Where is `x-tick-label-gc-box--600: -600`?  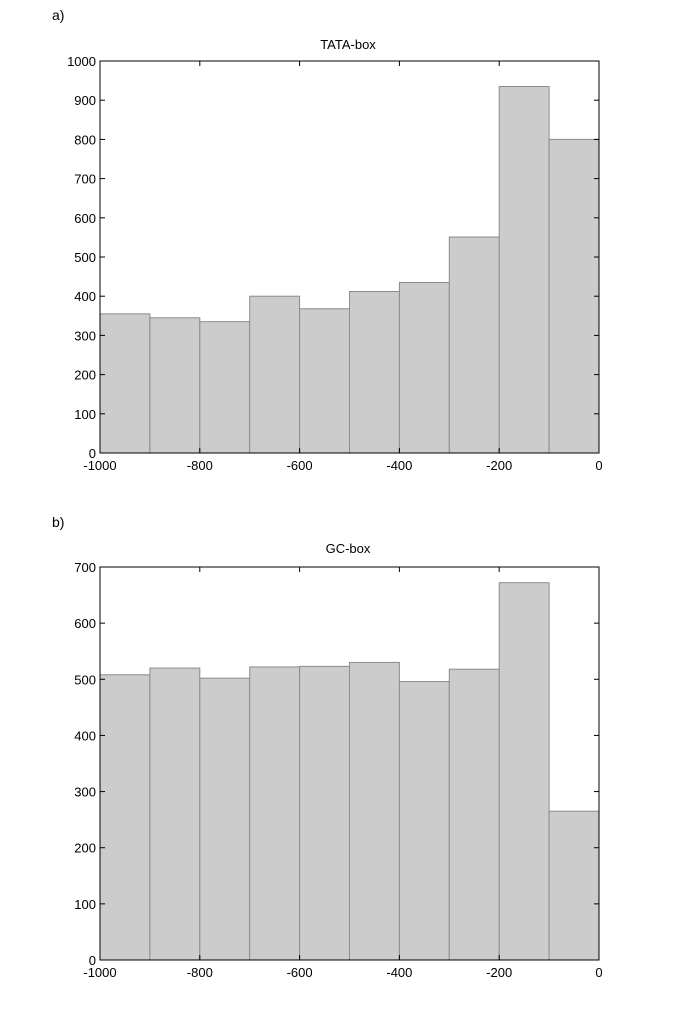
x-tick-label-gc-box--600: -600 is located at coordinates (300, 972).